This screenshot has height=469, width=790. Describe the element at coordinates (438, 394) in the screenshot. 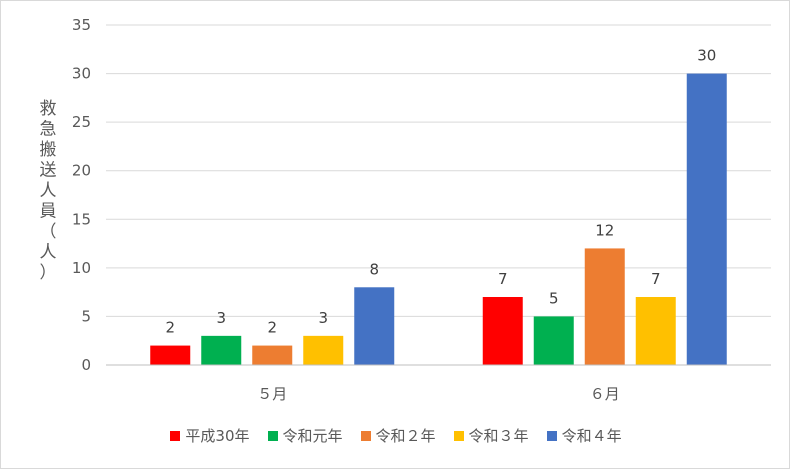

I see `x-axis-categories: ５月 ６月` at that location.